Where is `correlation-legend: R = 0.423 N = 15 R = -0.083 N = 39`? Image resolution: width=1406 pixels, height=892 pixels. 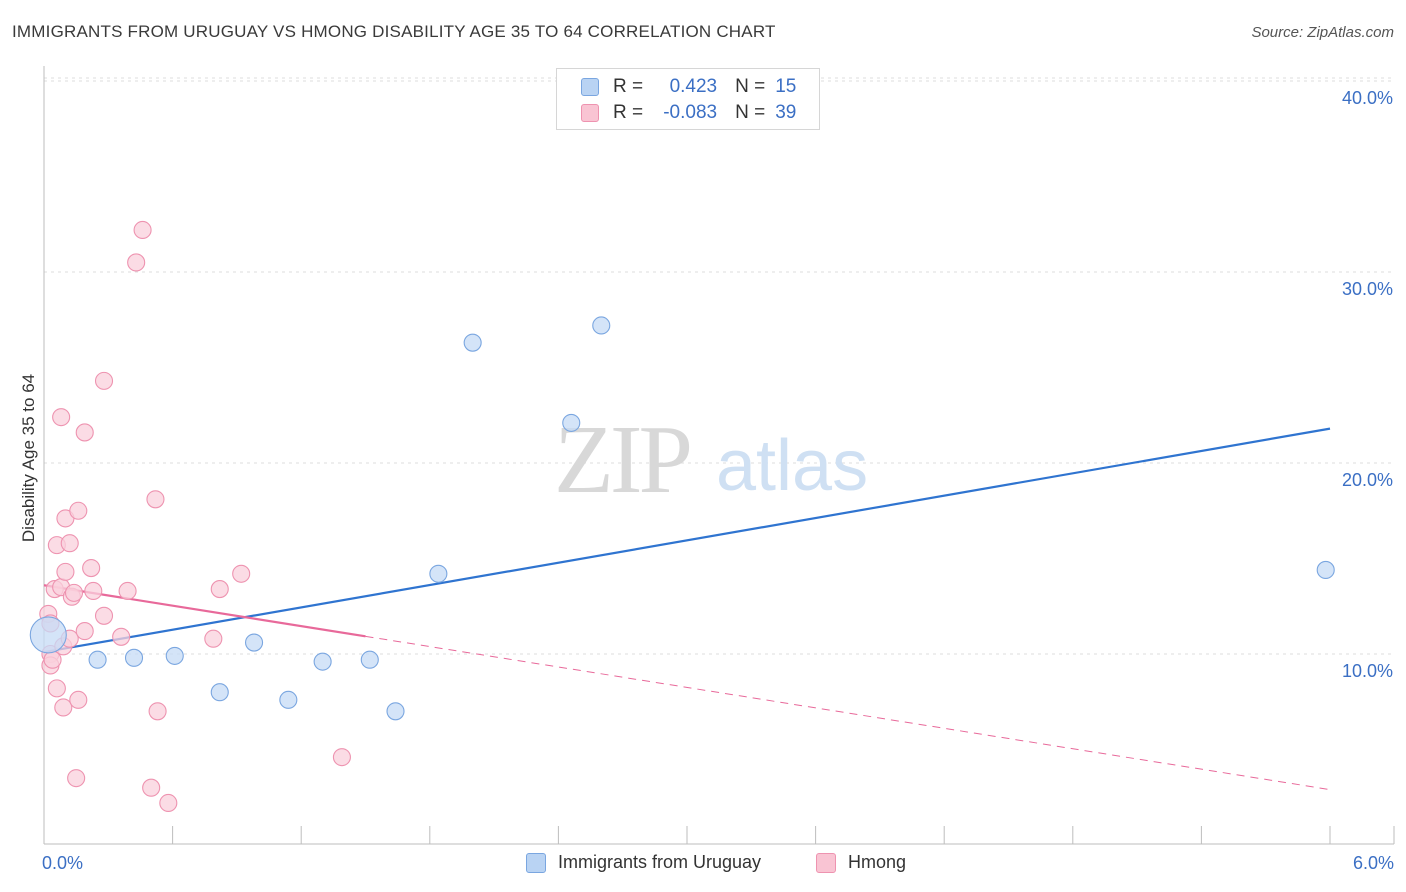 correlation-legend: R = 0.423 N = 15 R = -0.083 N = 39 is located at coordinates (688, 99).